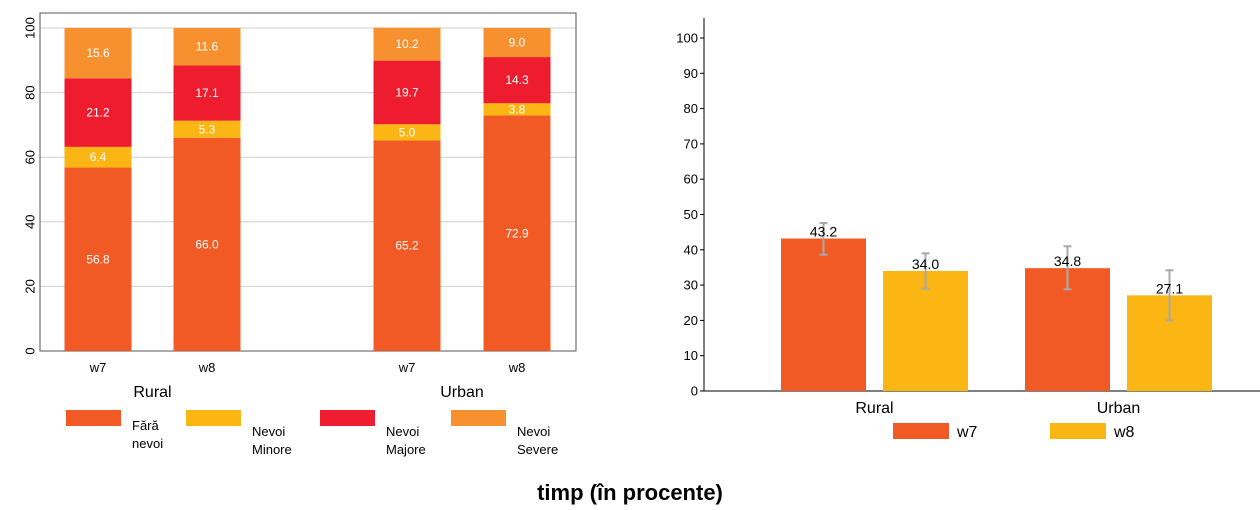  I want to click on data-label: 66.0, so click(207, 244).